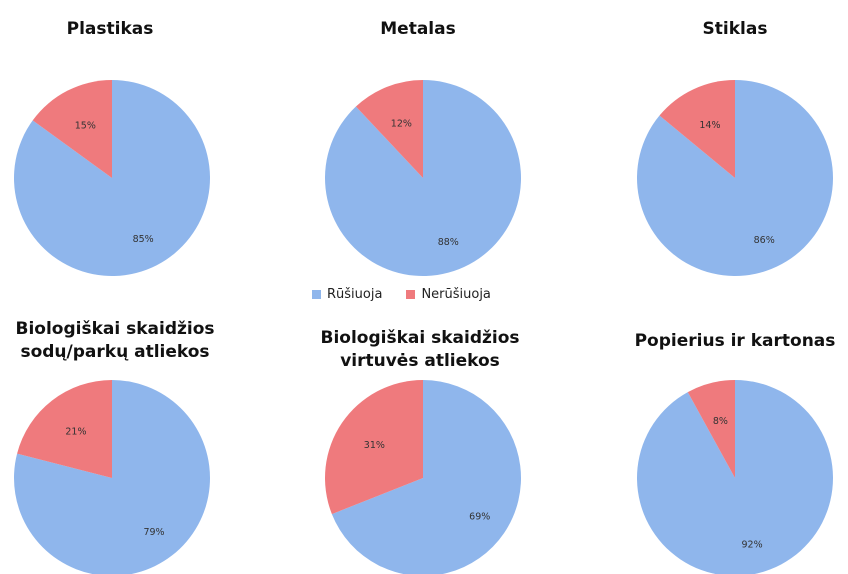 Image resolution: width=848 pixels, height=574 pixels. What do you see at coordinates (153, 532) in the screenshot?
I see `pie-3-label-rusiuoja: 79%` at bounding box center [153, 532].